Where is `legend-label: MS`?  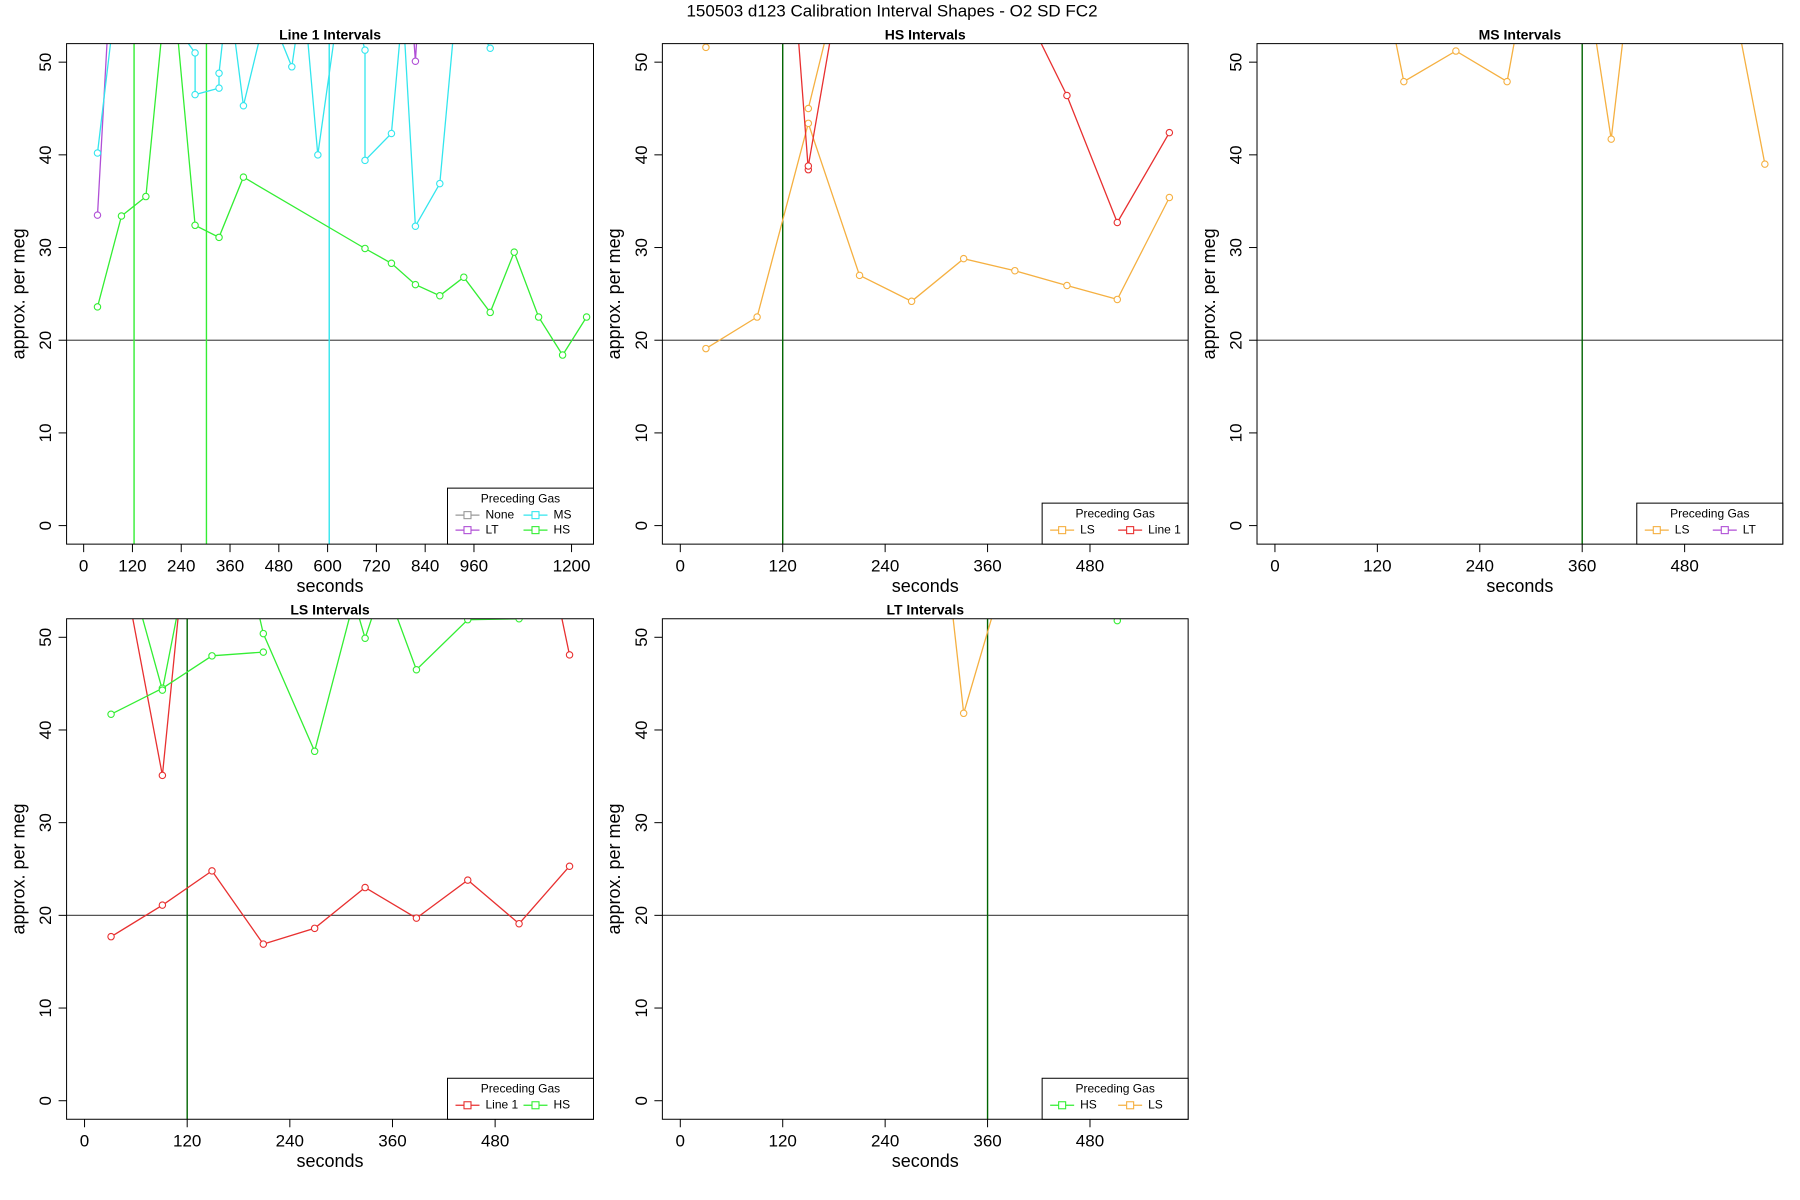 legend-label: MS is located at coordinates (562, 514).